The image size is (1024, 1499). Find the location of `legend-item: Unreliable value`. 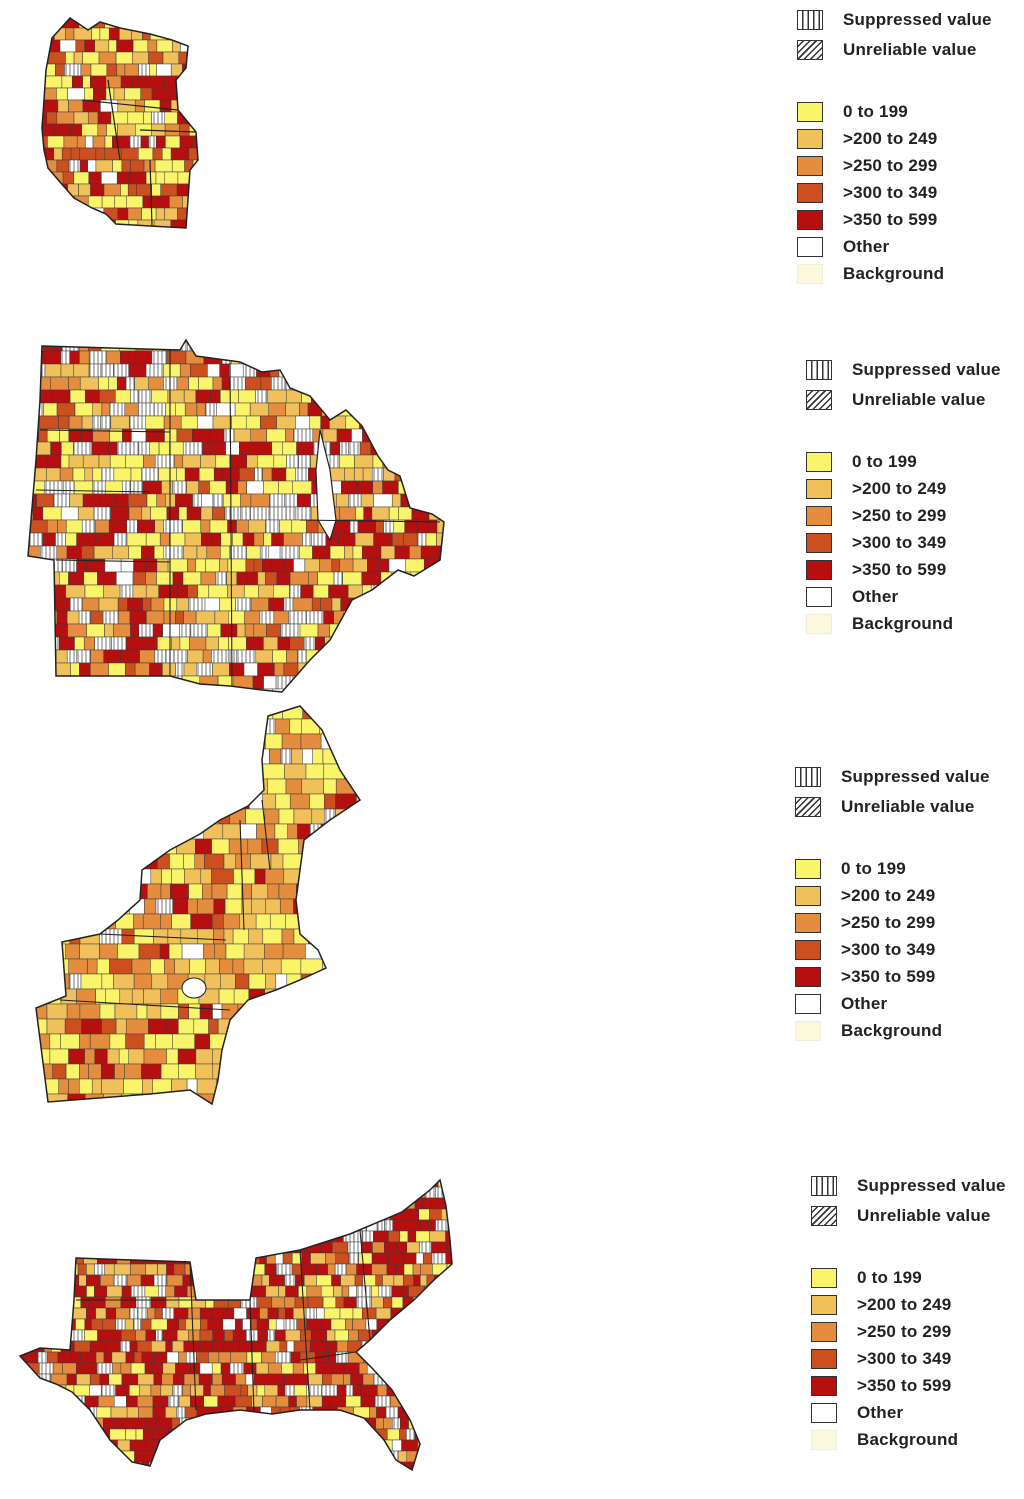

legend-item: Unreliable value is located at coordinates (887, 50).